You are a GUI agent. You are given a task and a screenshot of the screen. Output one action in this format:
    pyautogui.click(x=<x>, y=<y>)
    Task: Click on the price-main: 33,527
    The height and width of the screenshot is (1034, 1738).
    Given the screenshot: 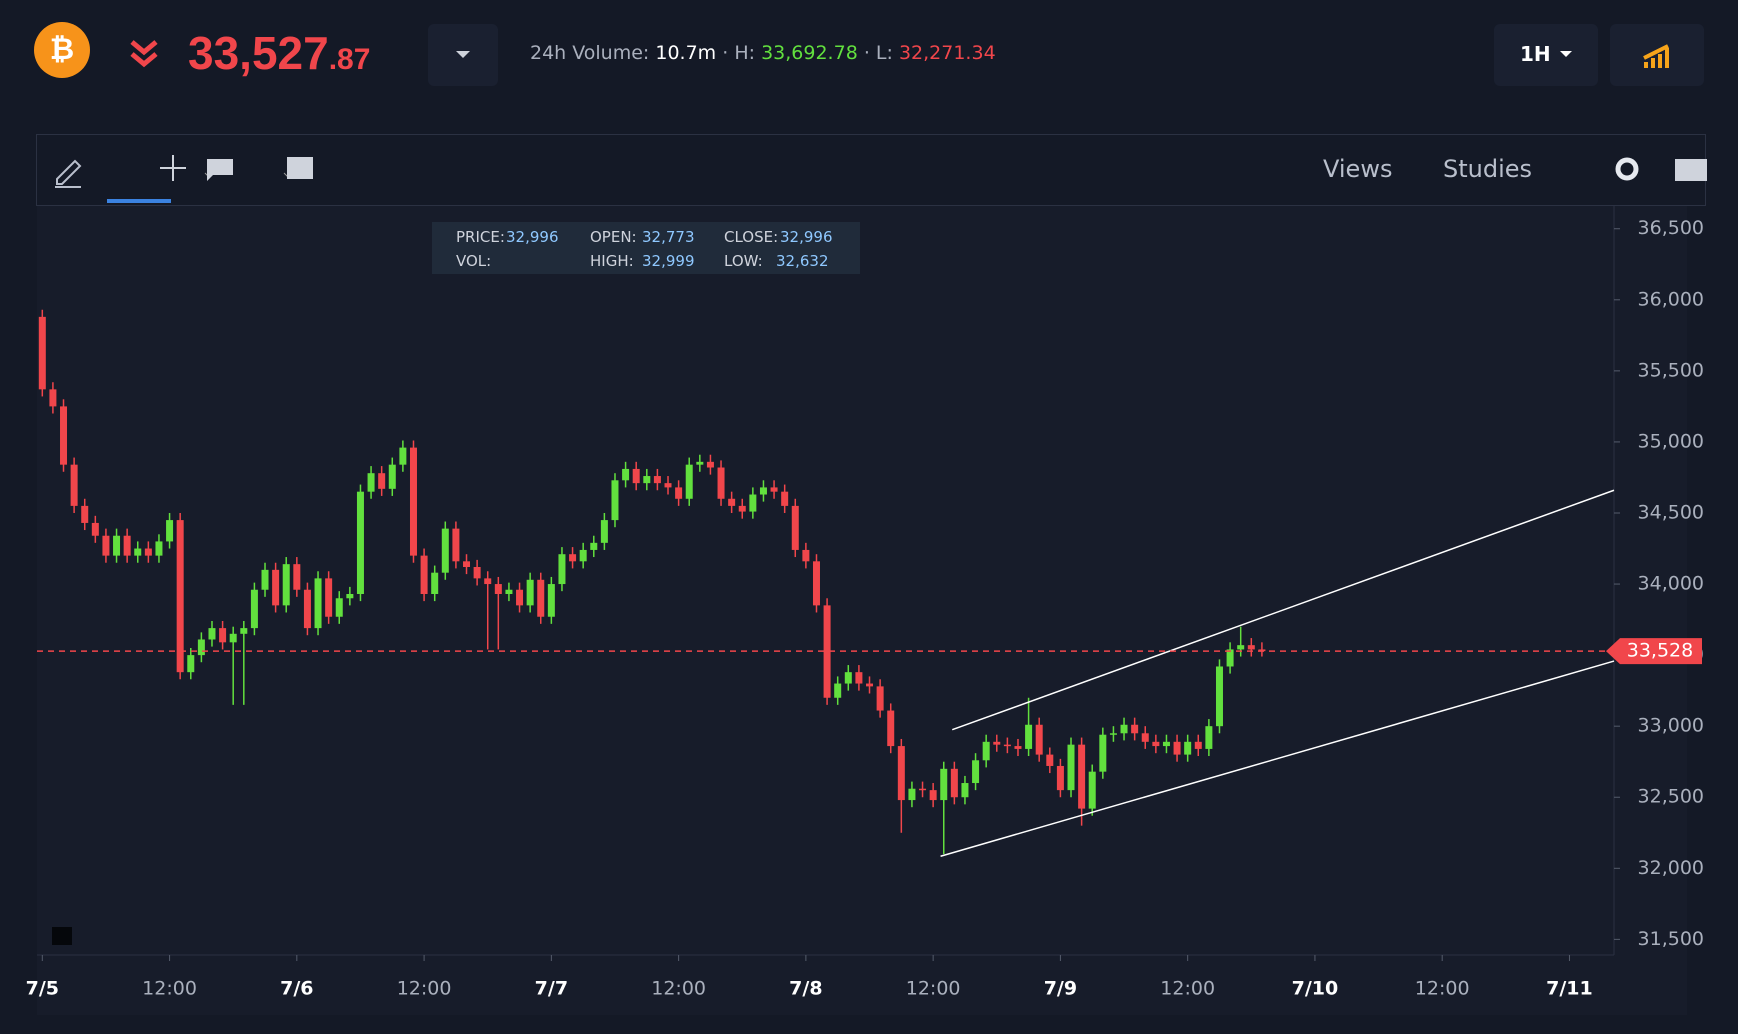 What is the action you would take?
    pyautogui.click(x=258, y=53)
    